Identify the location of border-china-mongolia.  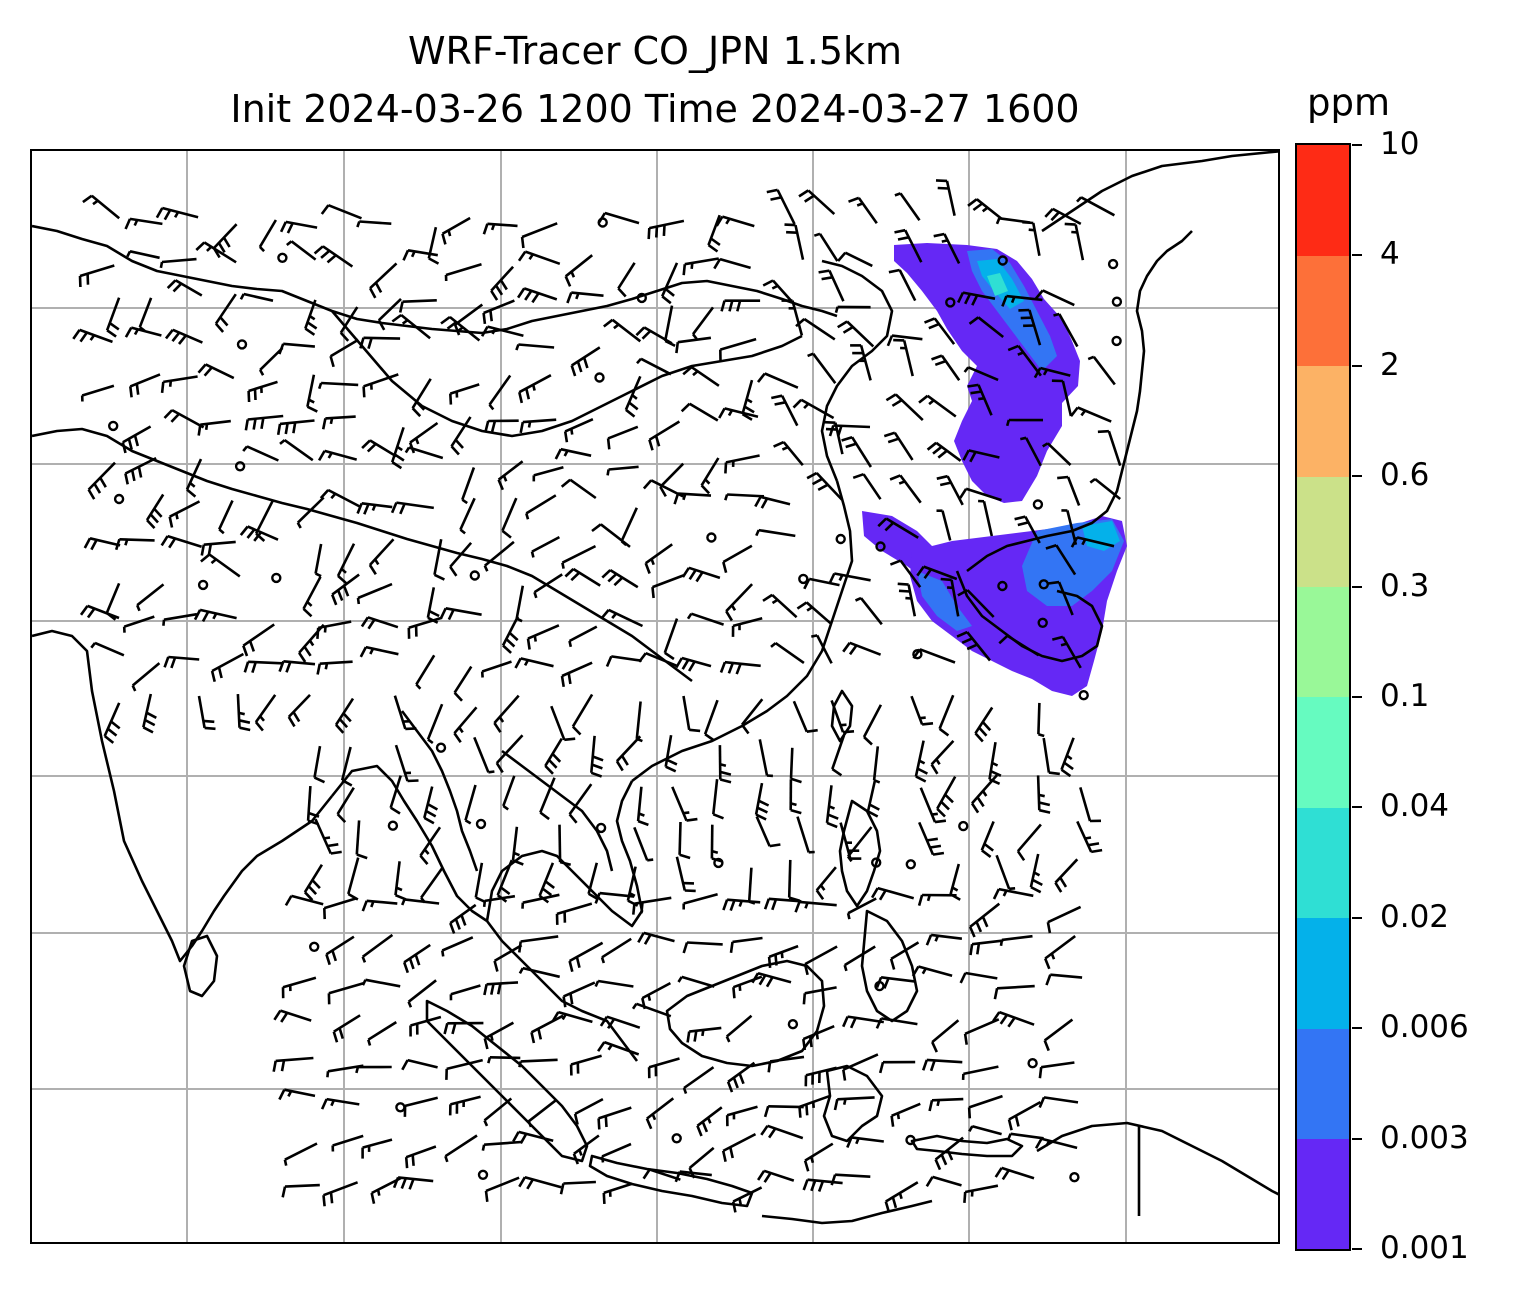
(567, 374).